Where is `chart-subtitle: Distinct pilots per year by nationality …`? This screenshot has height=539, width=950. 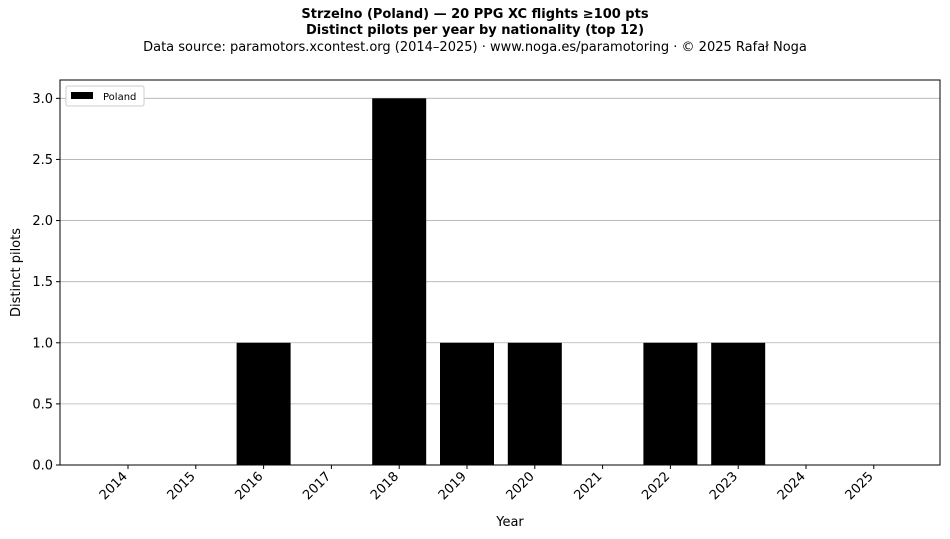
chart-subtitle: Distinct pilots per year by nationality … is located at coordinates (475, 30).